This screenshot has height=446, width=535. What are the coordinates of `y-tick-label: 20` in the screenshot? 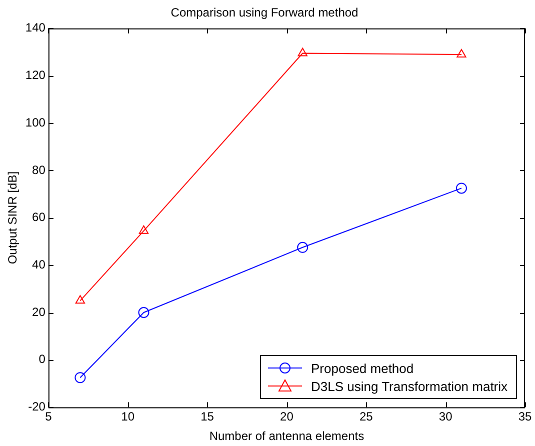 It's located at (39, 311).